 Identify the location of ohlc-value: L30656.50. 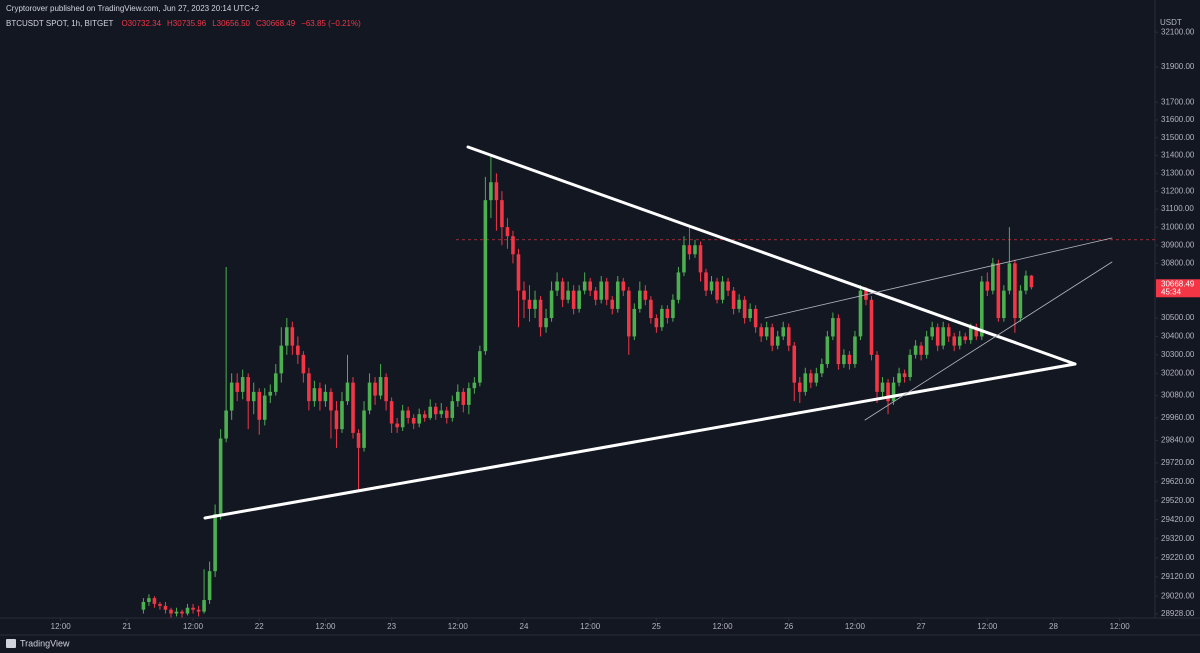
(231, 23).